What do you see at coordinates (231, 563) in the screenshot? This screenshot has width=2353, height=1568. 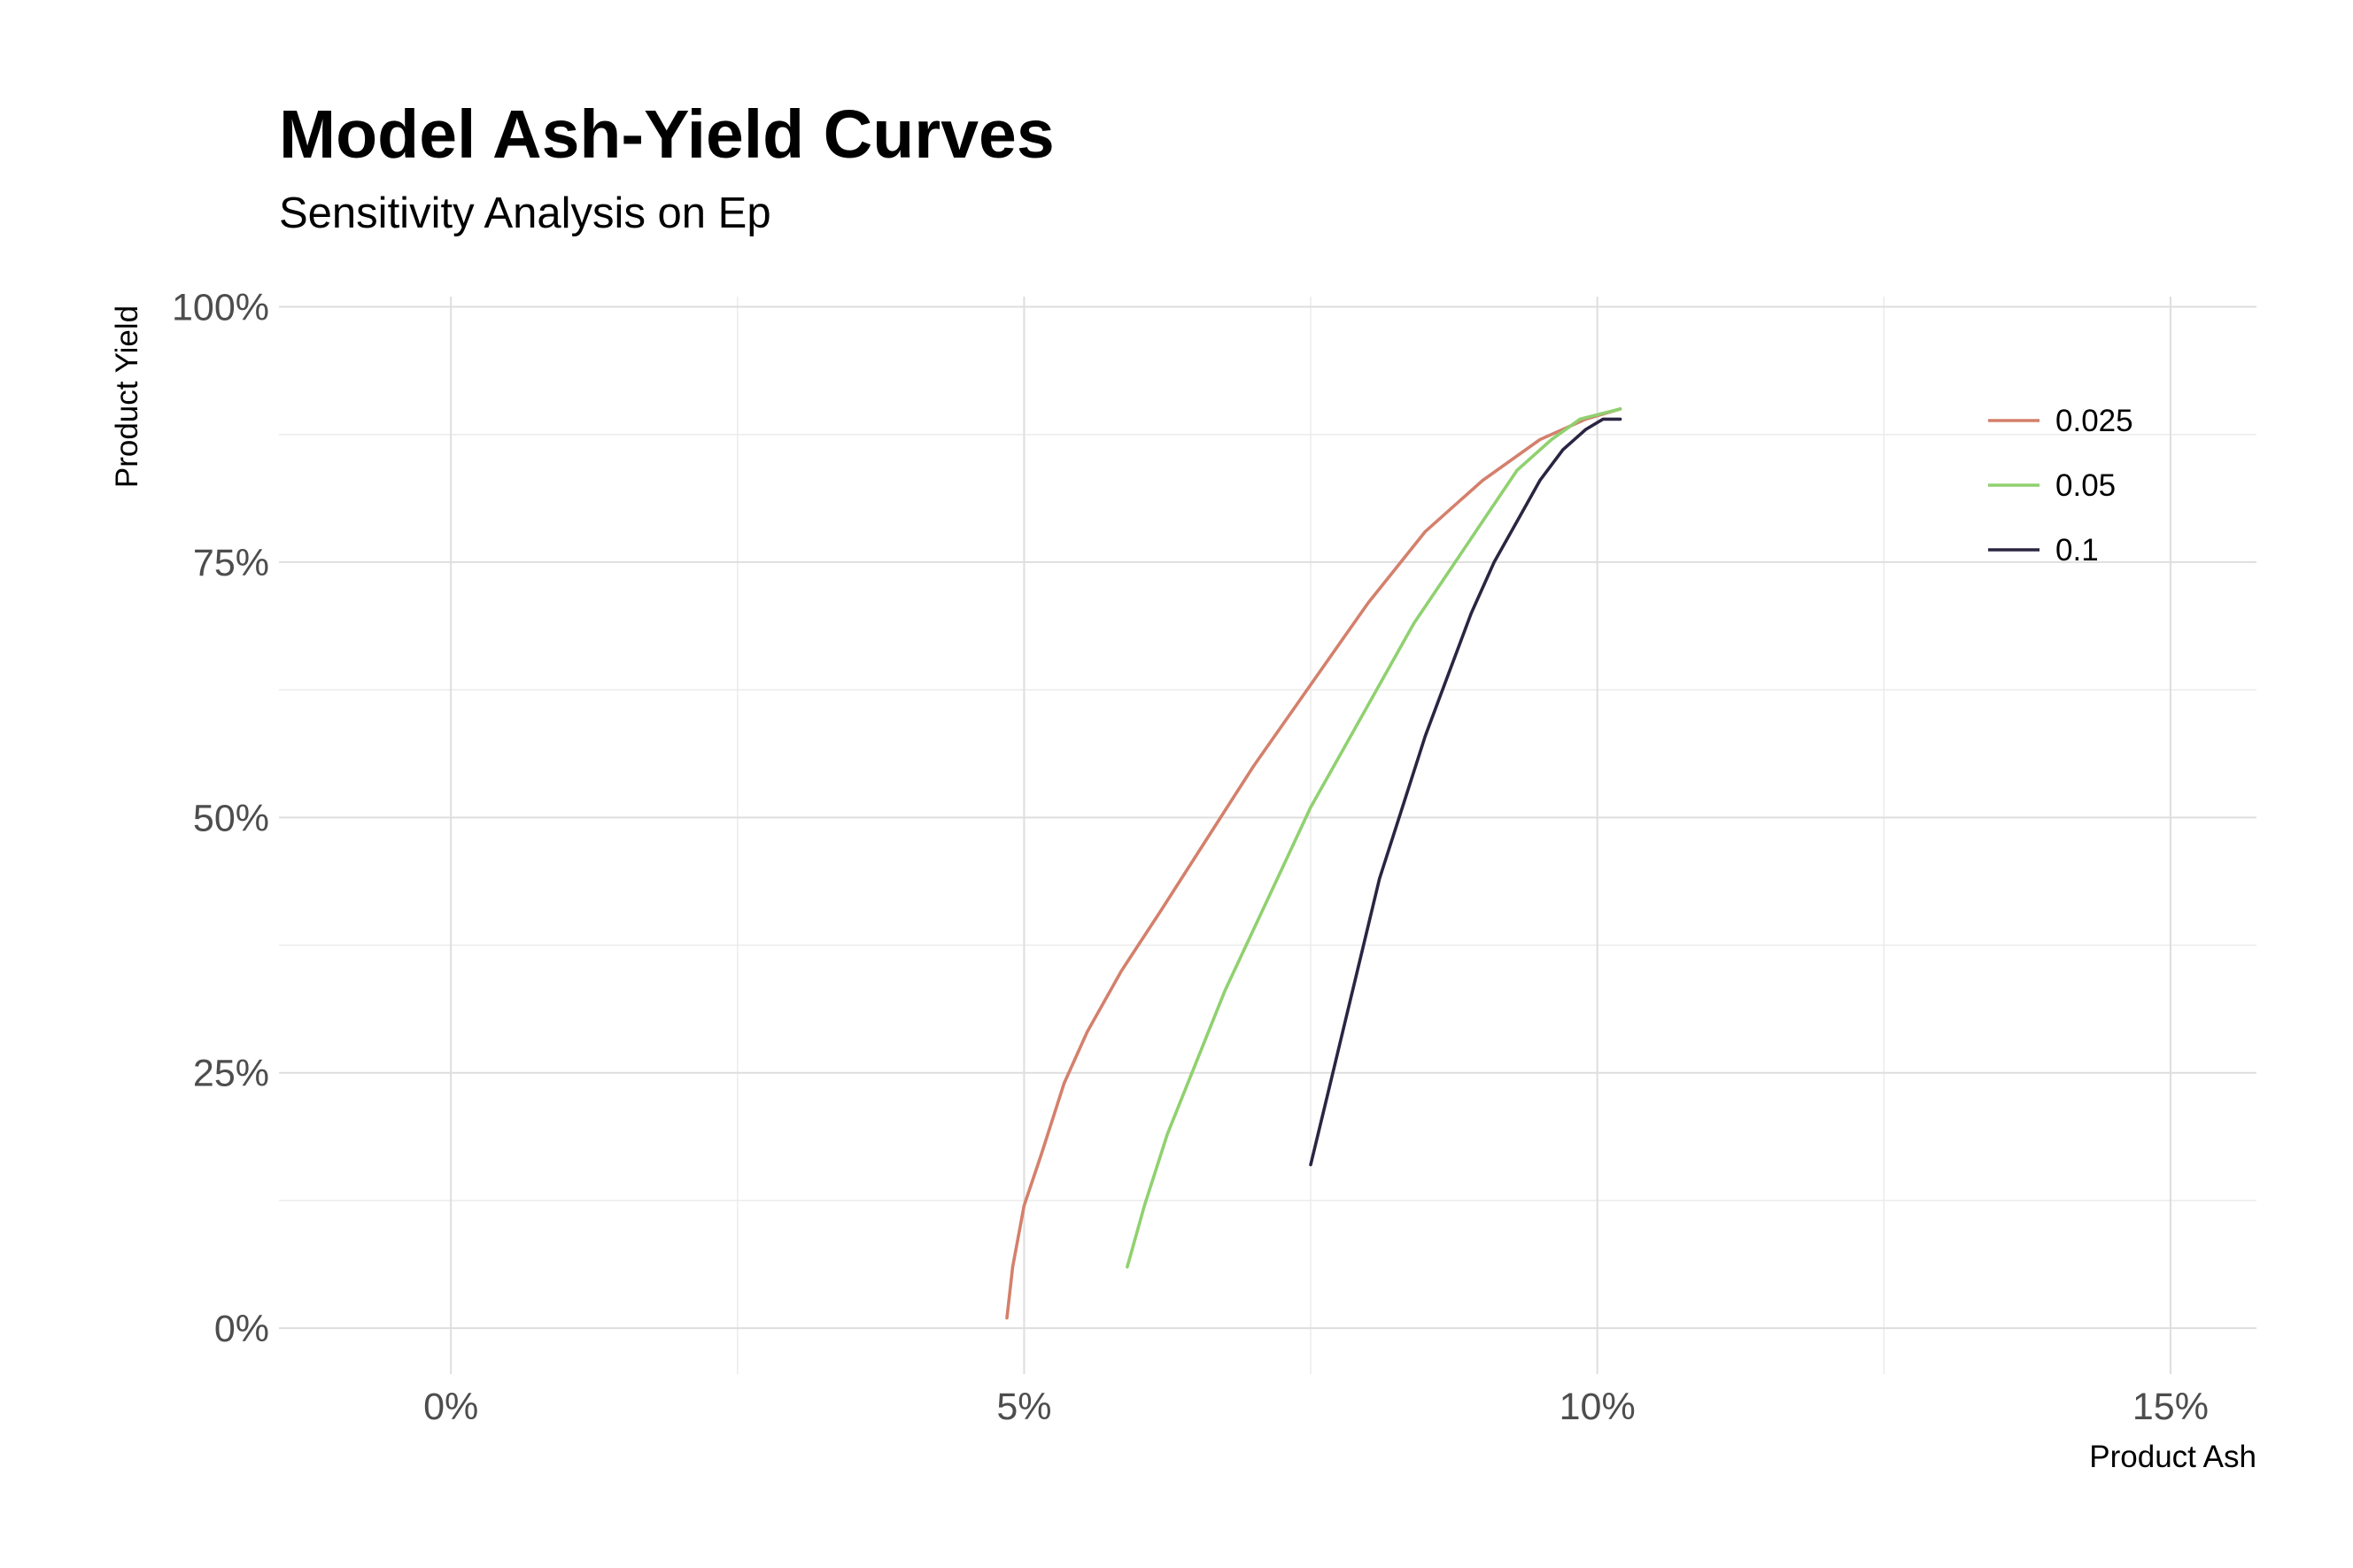 I see `y-tick-label: 75%` at bounding box center [231, 563].